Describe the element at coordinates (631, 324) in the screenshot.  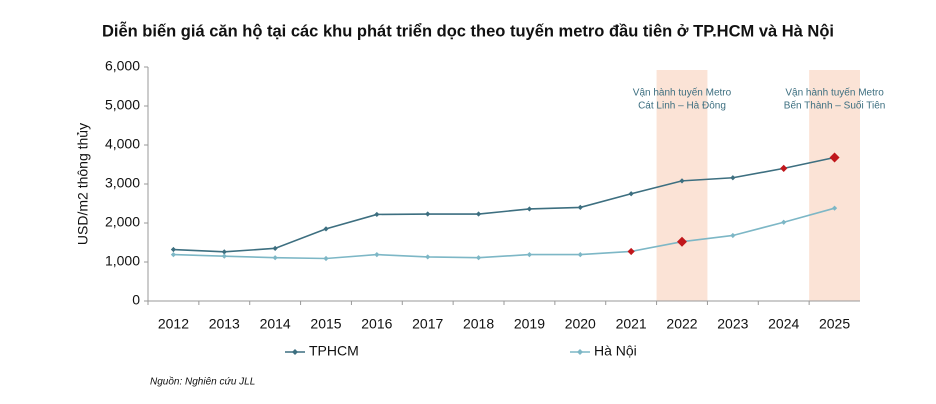
I see `x-tick-label: 2021` at that location.